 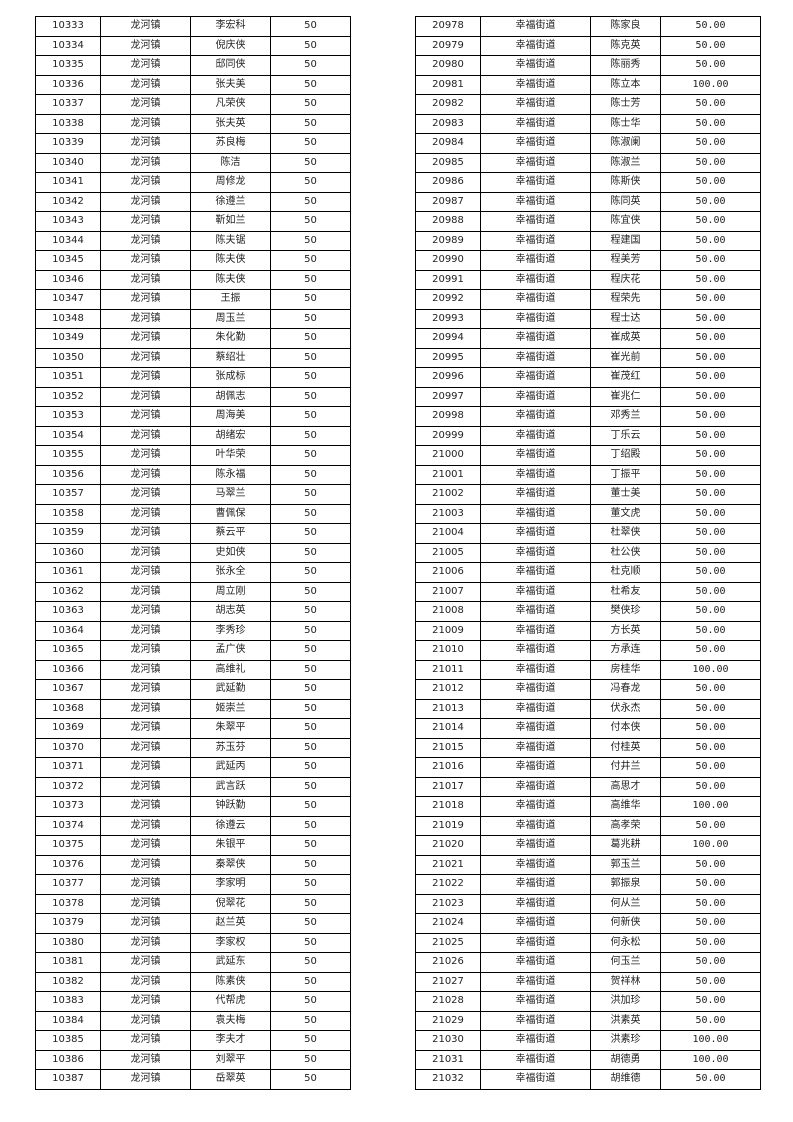 What do you see at coordinates (68, 942) in the screenshot?
I see `id-cell: 10380` at bounding box center [68, 942].